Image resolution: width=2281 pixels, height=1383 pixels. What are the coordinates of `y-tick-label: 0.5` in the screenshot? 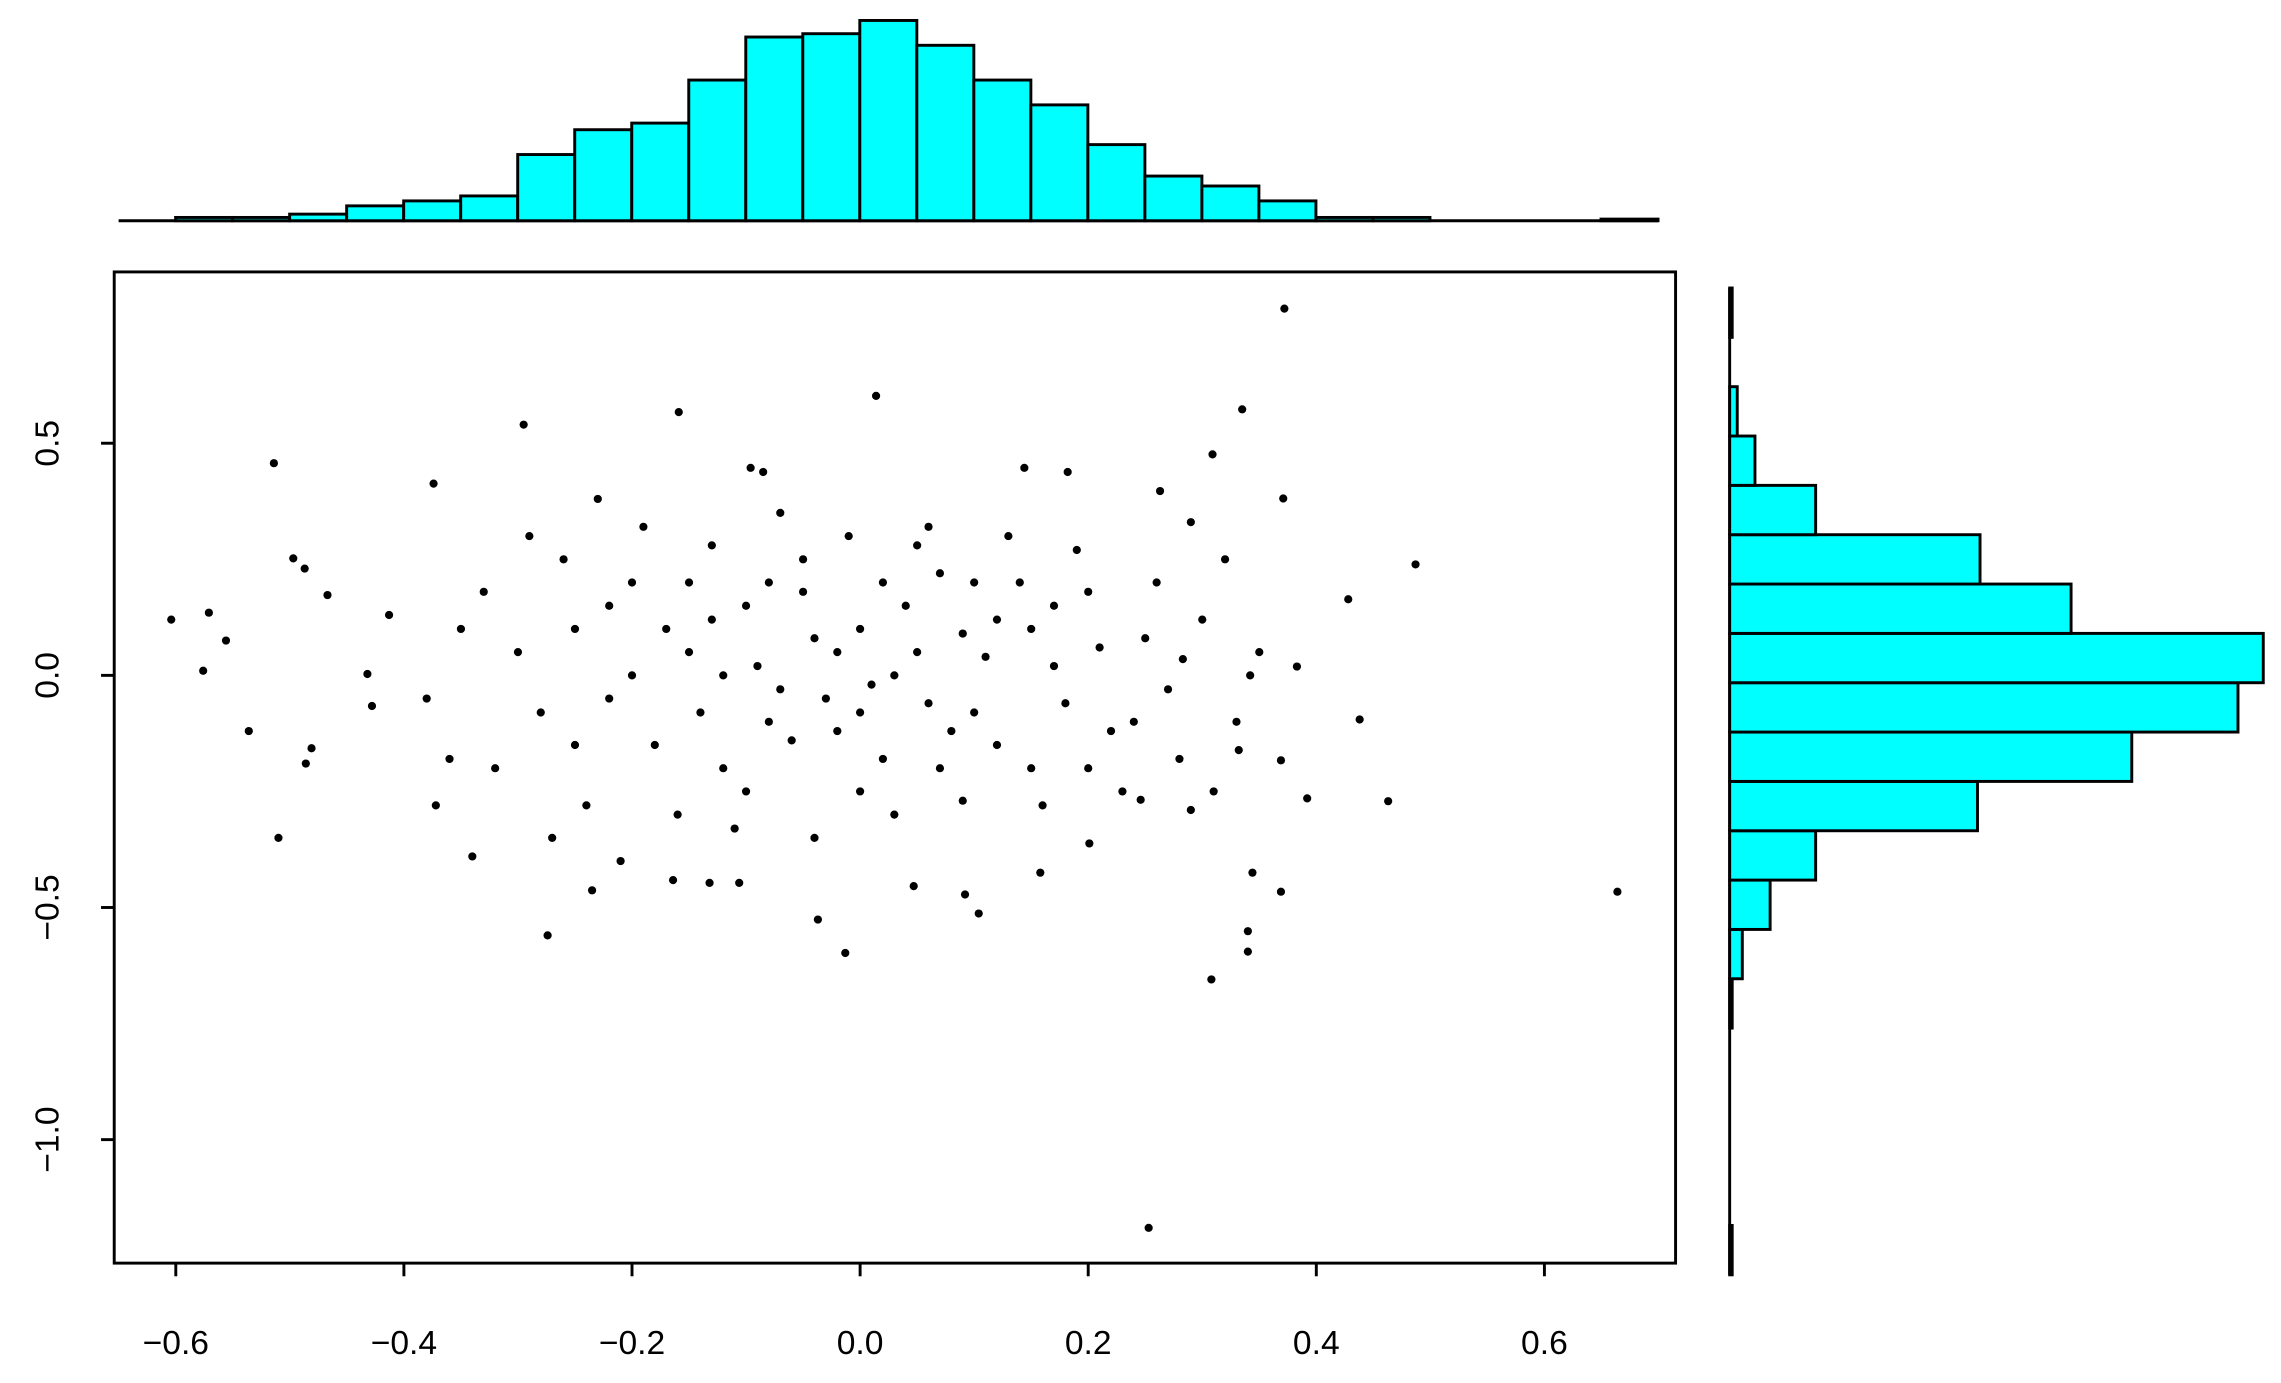 It's located at (48, 443).